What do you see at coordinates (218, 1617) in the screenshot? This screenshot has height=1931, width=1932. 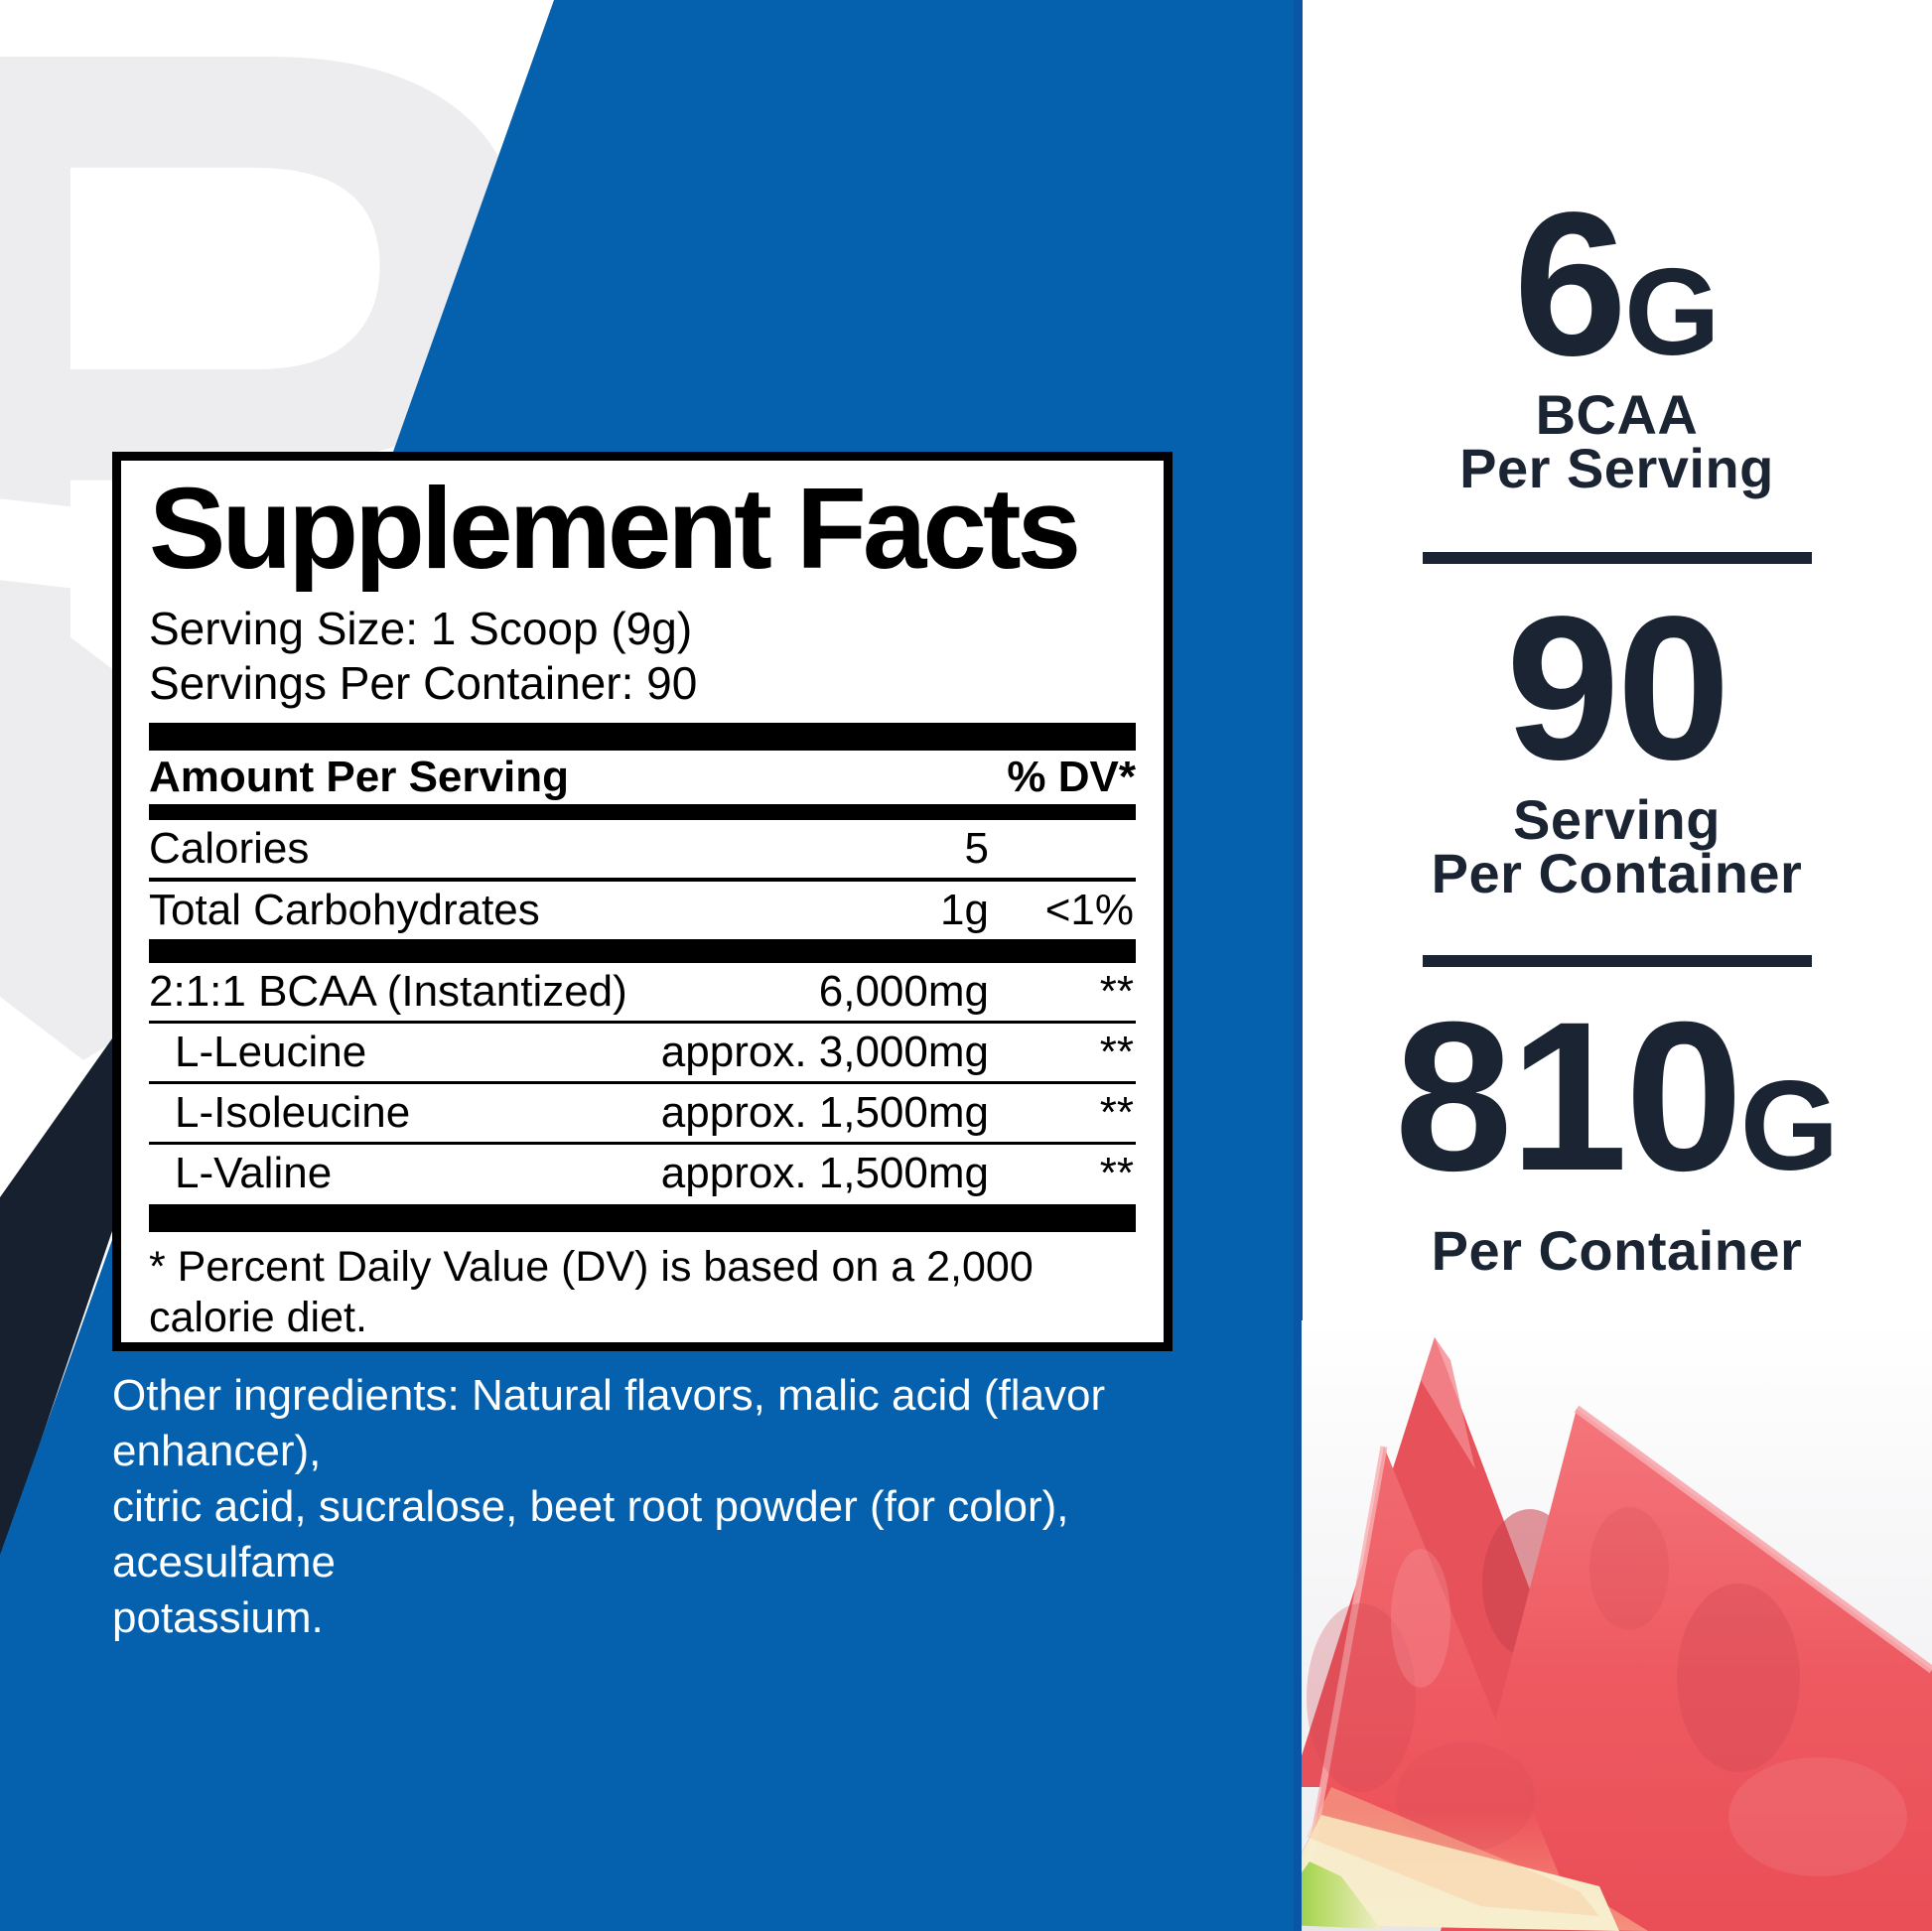 I see `ingredients-line: potassium.` at bounding box center [218, 1617].